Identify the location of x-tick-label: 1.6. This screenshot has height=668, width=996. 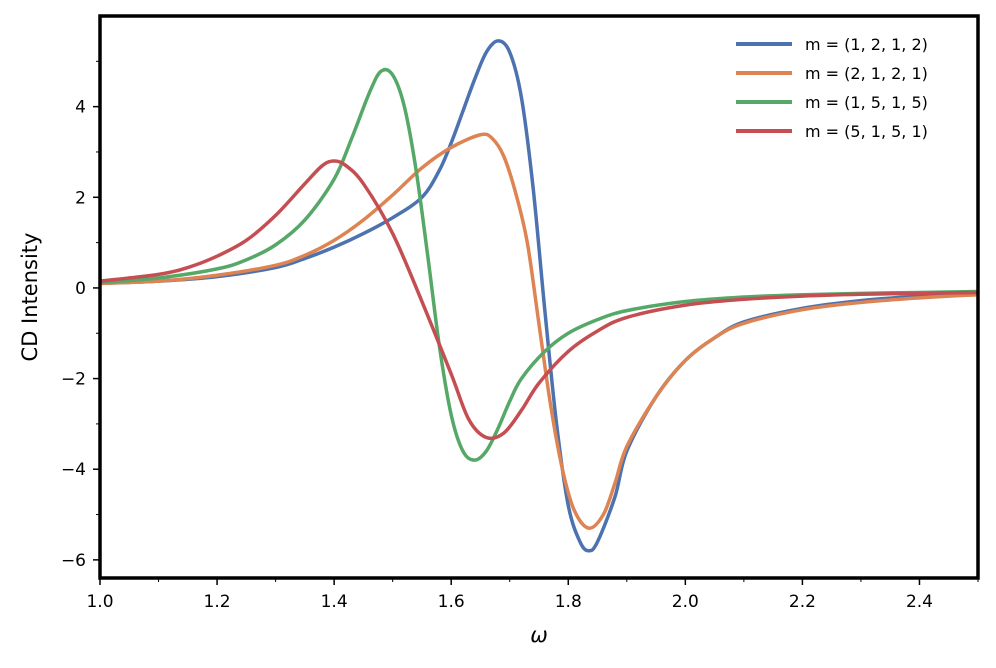
(451, 602).